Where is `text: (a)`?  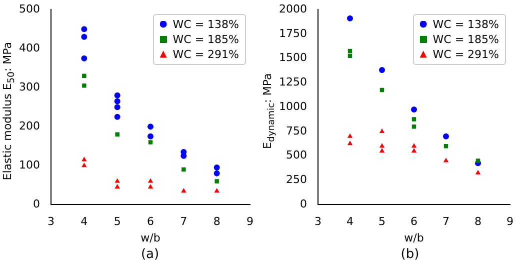
text: (a) is located at coordinates (150, 254).